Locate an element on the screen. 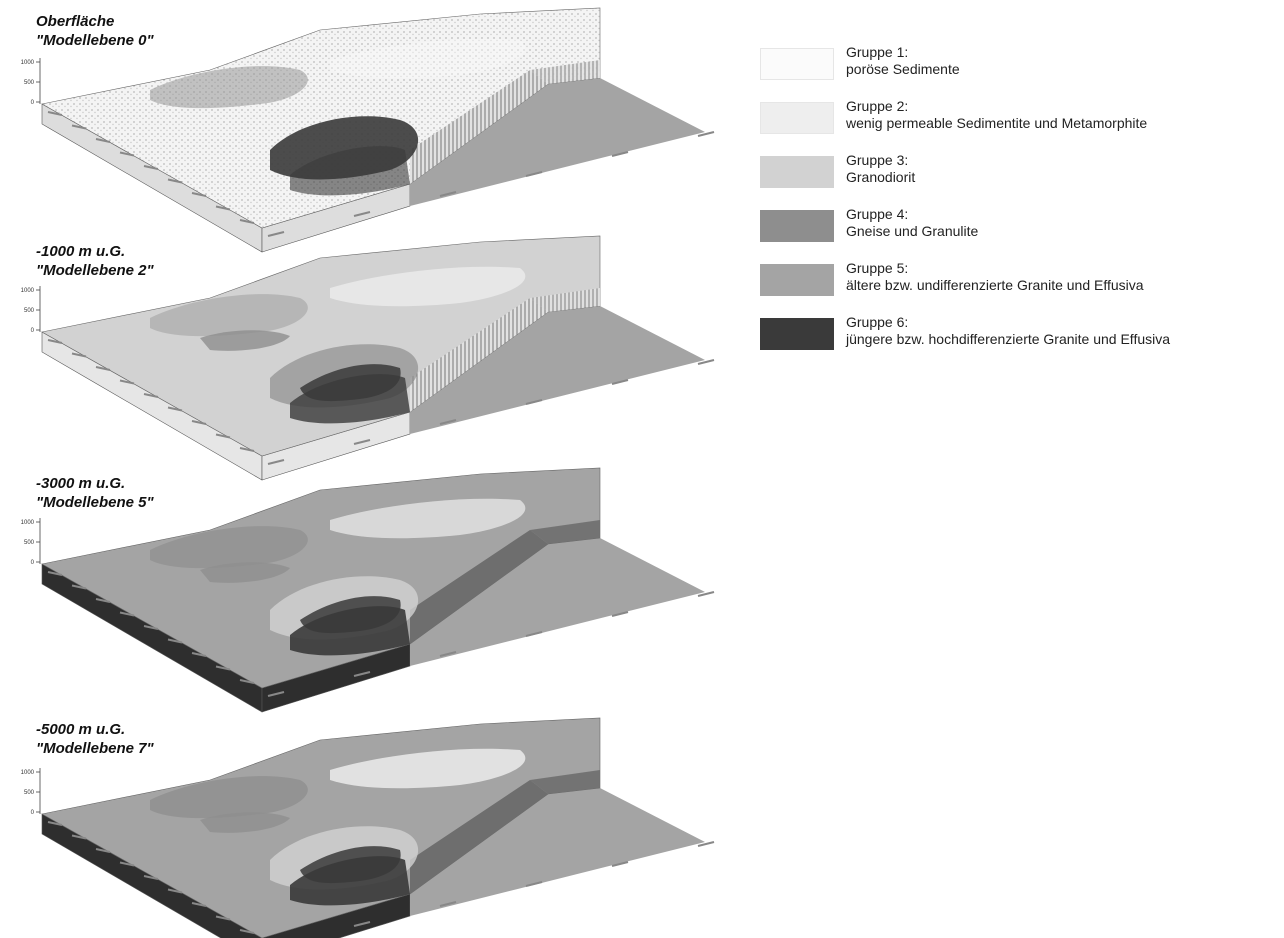 The image size is (1284, 938). panel-title-3: -3000 m u.G. "Modellebene 5" is located at coordinates (95, 493).